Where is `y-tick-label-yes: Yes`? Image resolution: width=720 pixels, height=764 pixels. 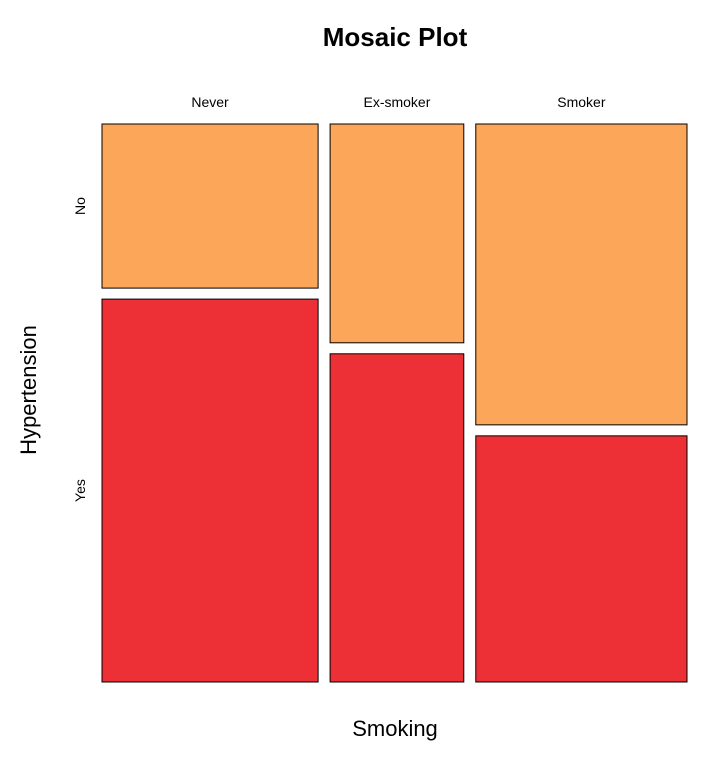 y-tick-label-yes: Yes is located at coordinates (80, 490).